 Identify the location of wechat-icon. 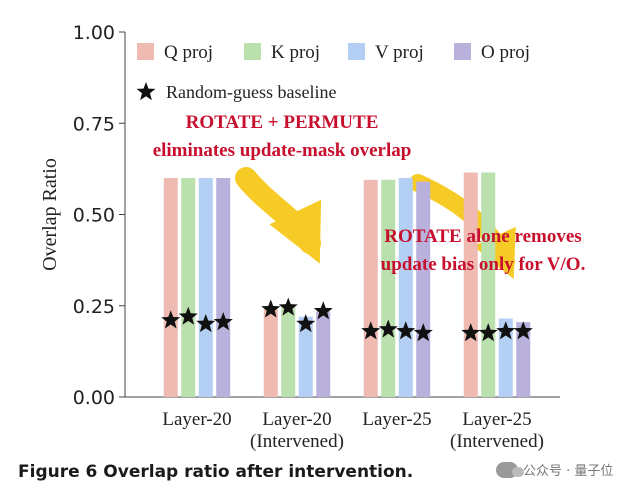
(510, 469).